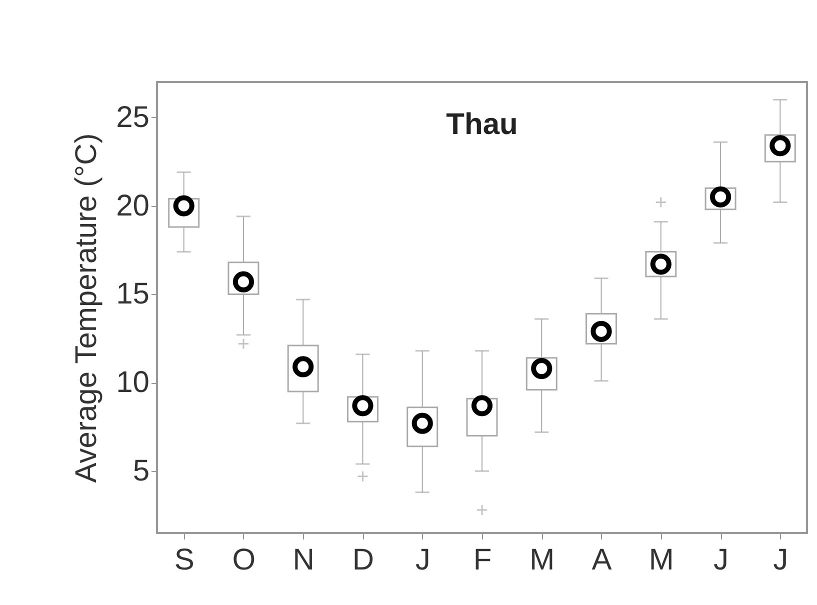  Describe the element at coordinates (87, 308) in the screenshot. I see `y-axis-title: Average Temperature (°C)` at that location.